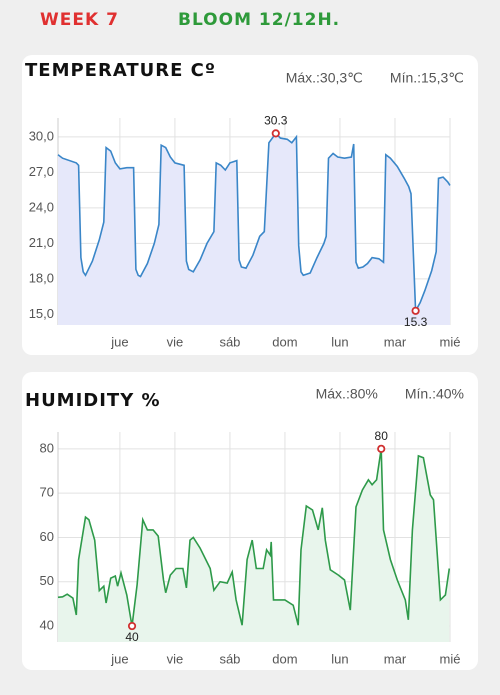  I want to click on y-tick-label: 70, so click(47, 492).